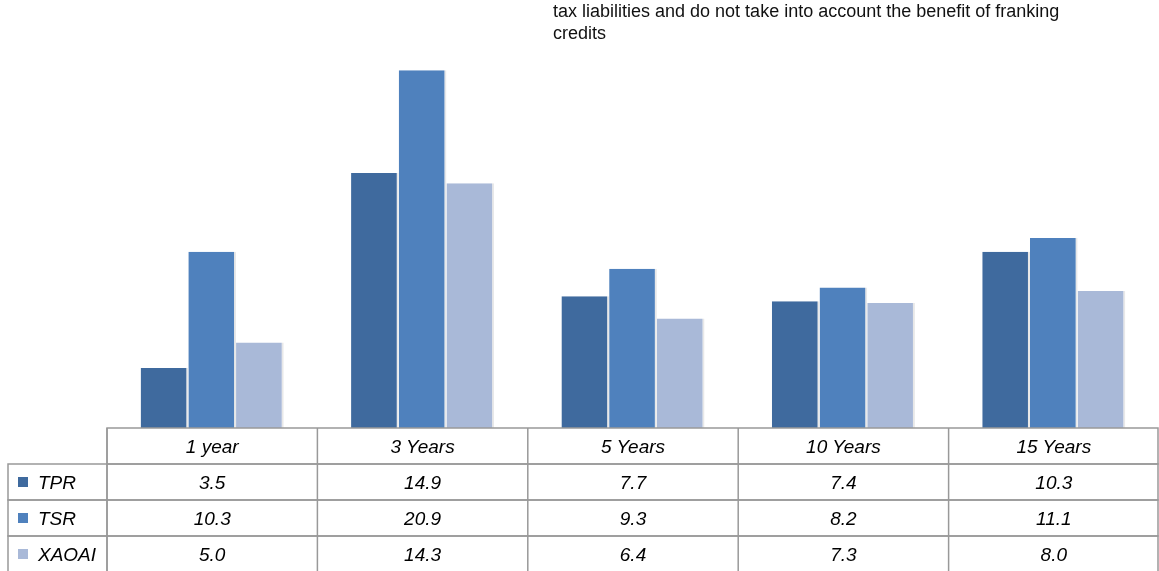  What do you see at coordinates (633, 447) in the screenshot?
I see `x-tick-label: 5 Years` at bounding box center [633, 447].